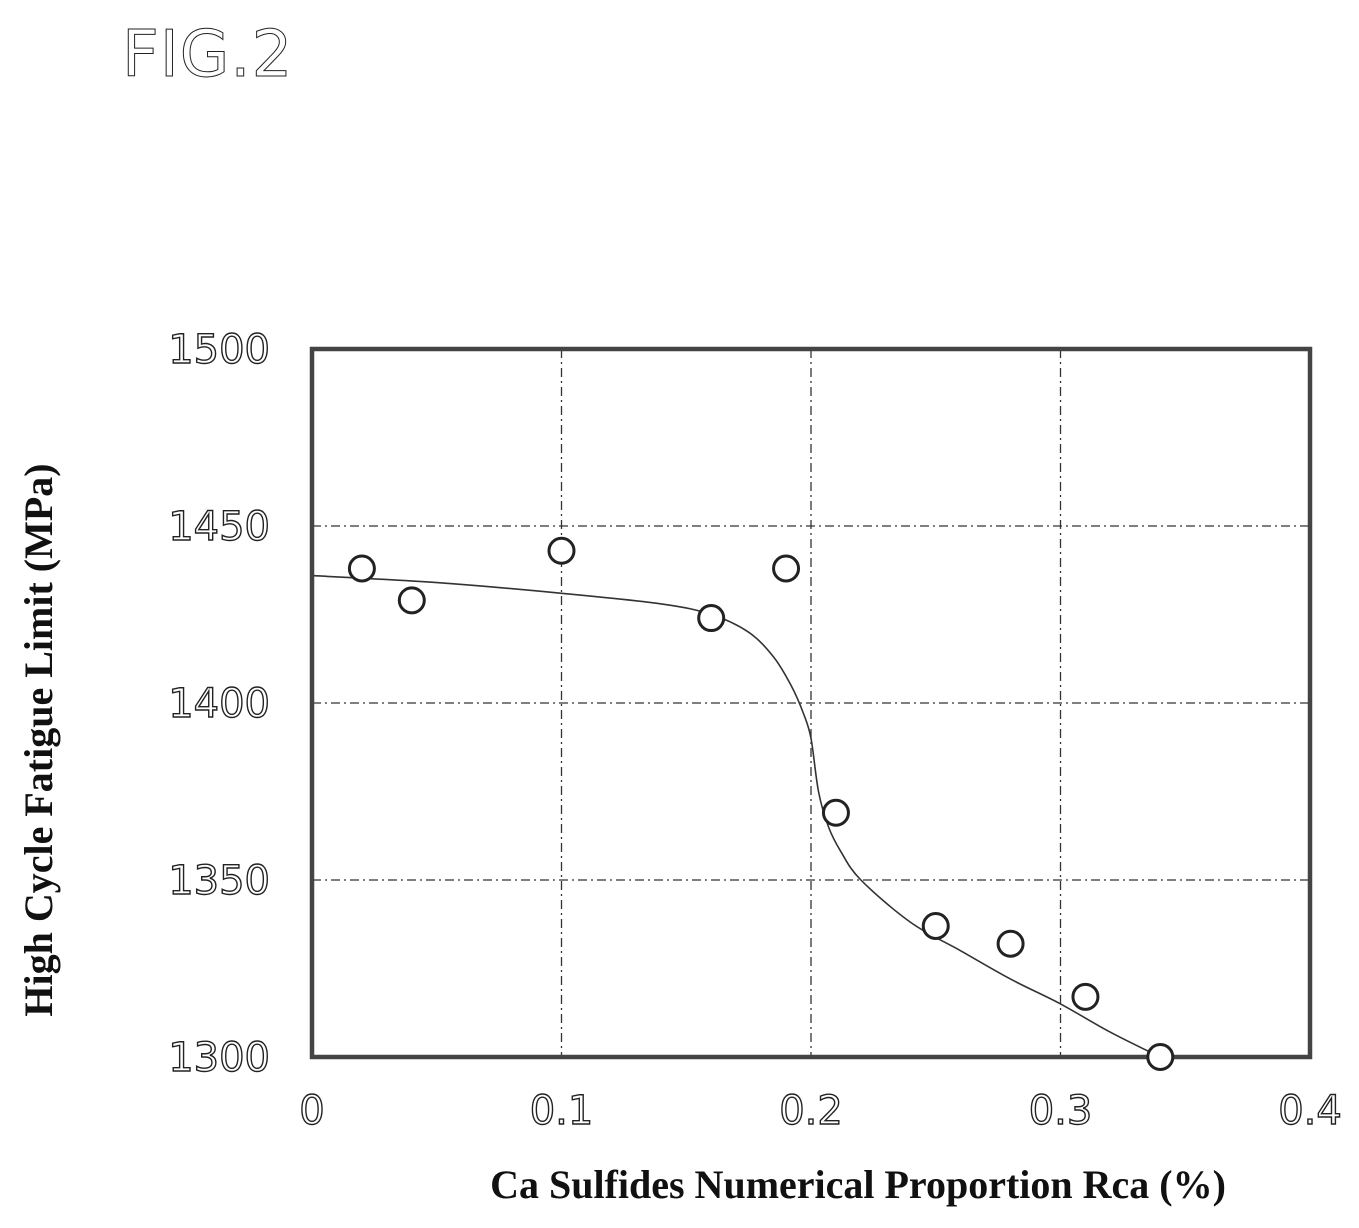 The width and height of the screenshot is (1359, 1228). I want to click on figure-label: FIG.2, so click(207, 55).